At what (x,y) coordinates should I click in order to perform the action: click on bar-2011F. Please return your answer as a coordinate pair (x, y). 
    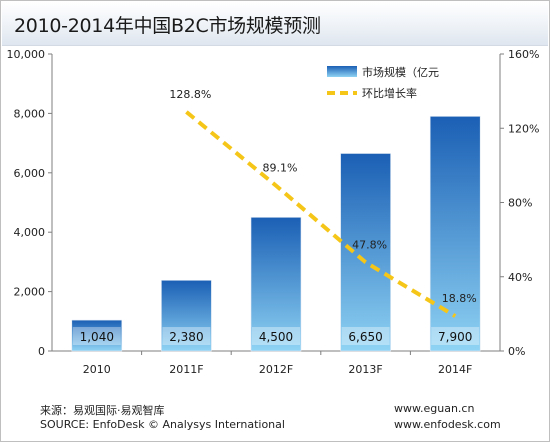
    Looking at the image, I should click on (186, 316).